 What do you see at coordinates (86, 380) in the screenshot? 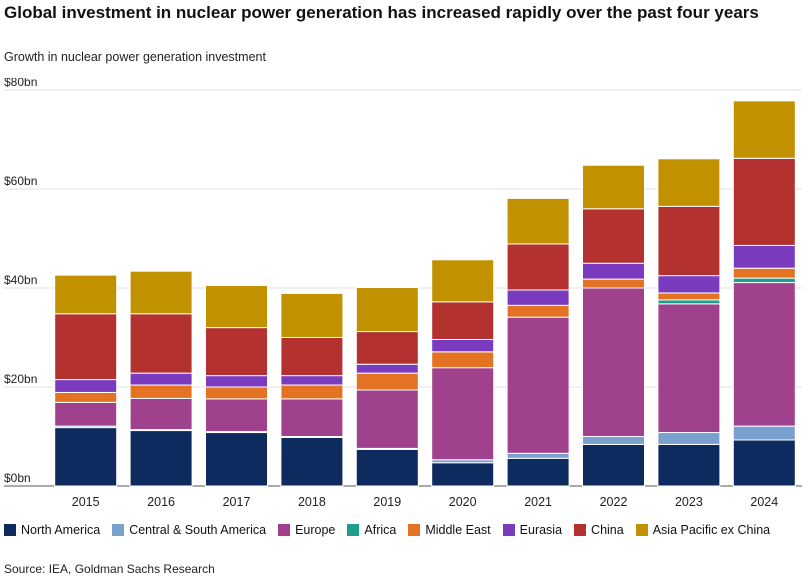
I see `bar-stack-2015` at bounding box center [86, 380].